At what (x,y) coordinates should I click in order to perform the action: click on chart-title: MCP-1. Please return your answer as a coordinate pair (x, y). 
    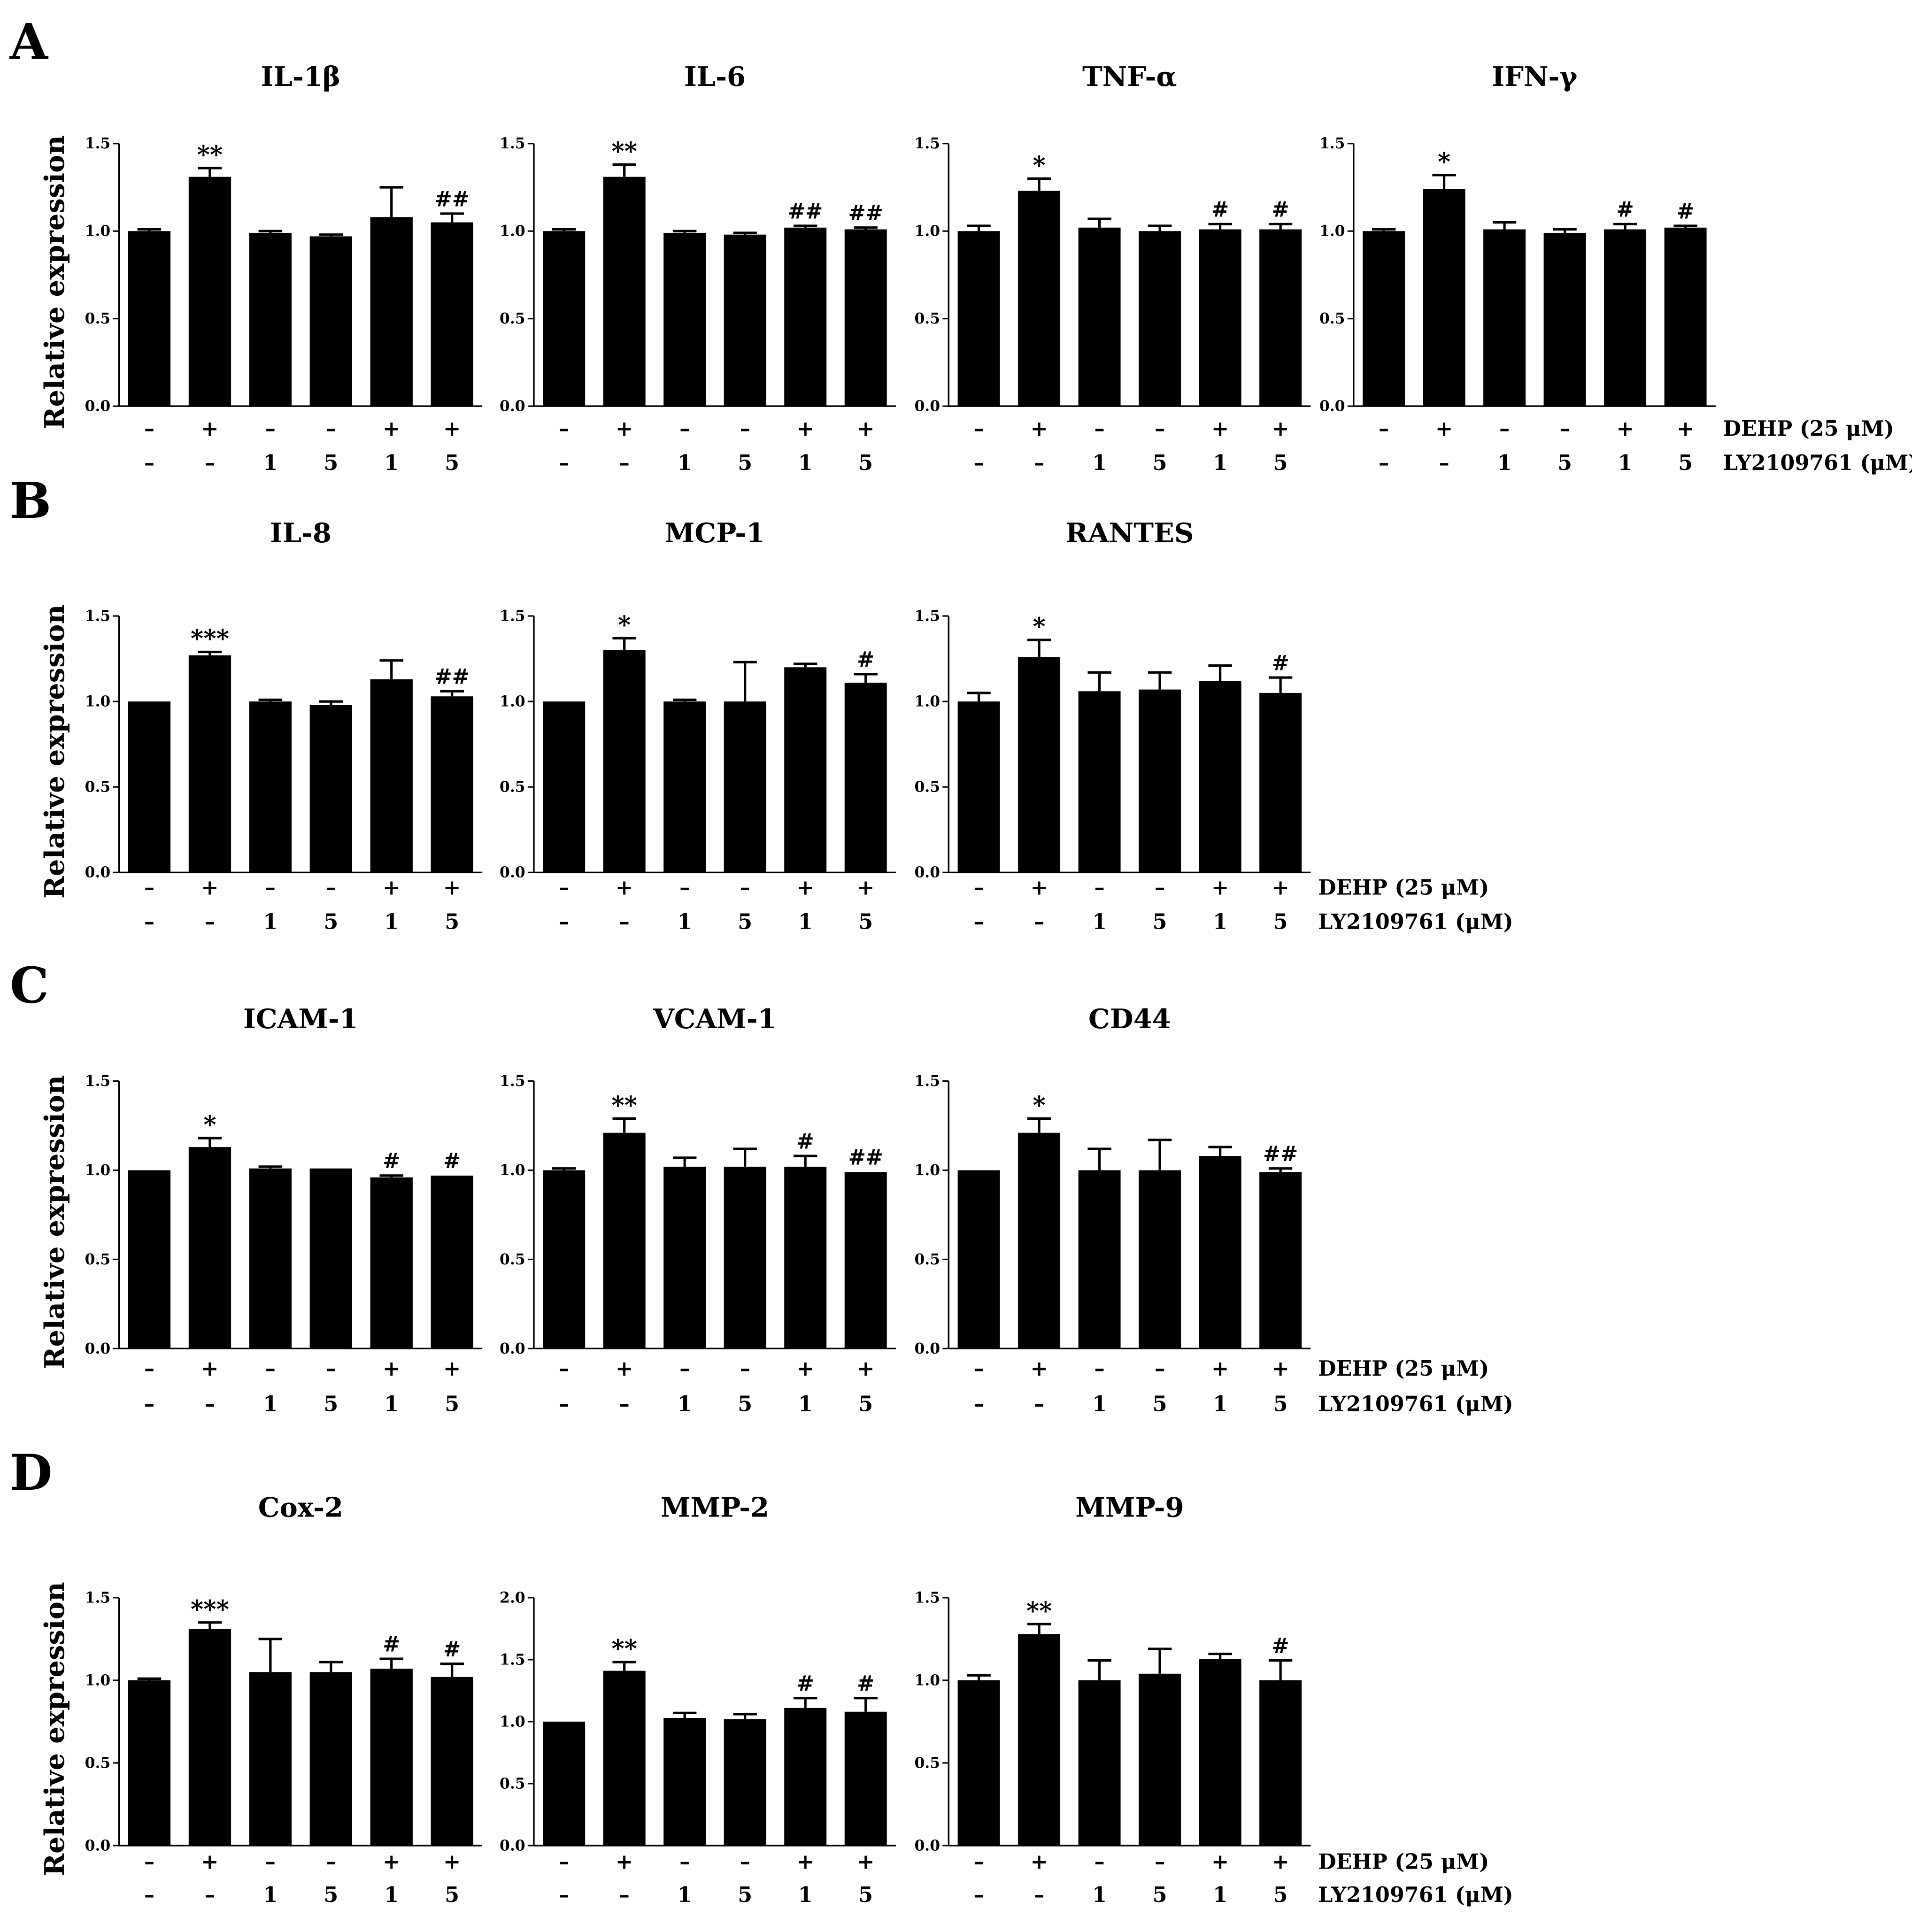
    Looking at the image, I should click on (715, 533).